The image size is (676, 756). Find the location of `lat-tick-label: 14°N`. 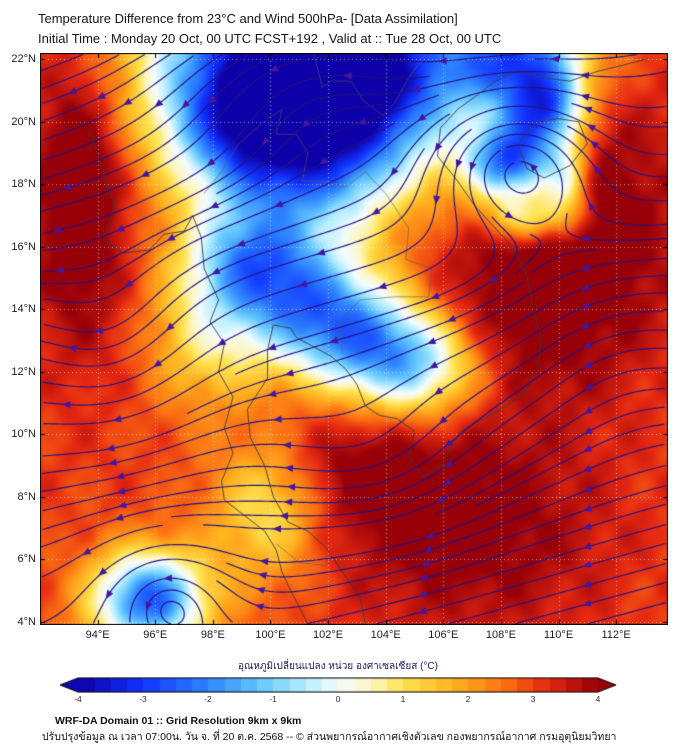

lat-tick-label: 14°N is located at coordinates (23, 309).